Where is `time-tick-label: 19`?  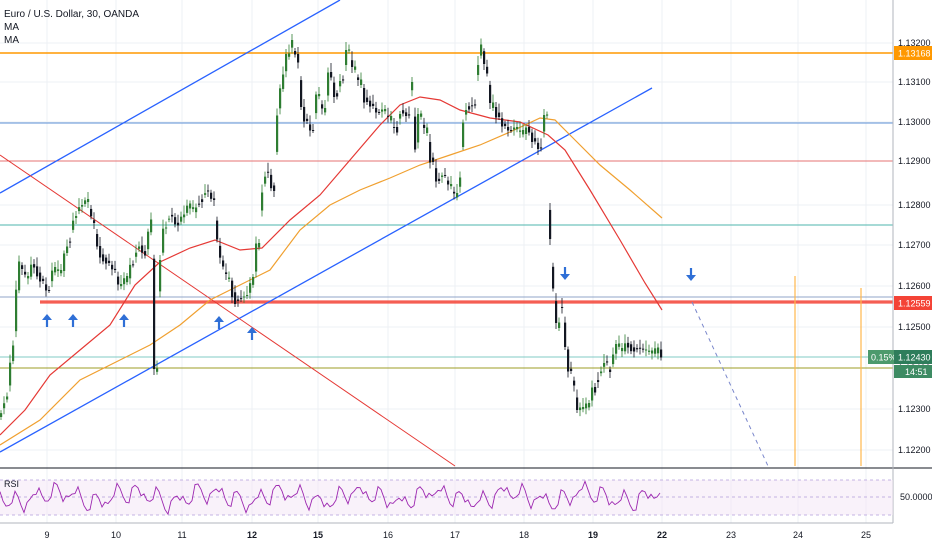
time-tick-label: 19 is located at coordinates (593, 535).